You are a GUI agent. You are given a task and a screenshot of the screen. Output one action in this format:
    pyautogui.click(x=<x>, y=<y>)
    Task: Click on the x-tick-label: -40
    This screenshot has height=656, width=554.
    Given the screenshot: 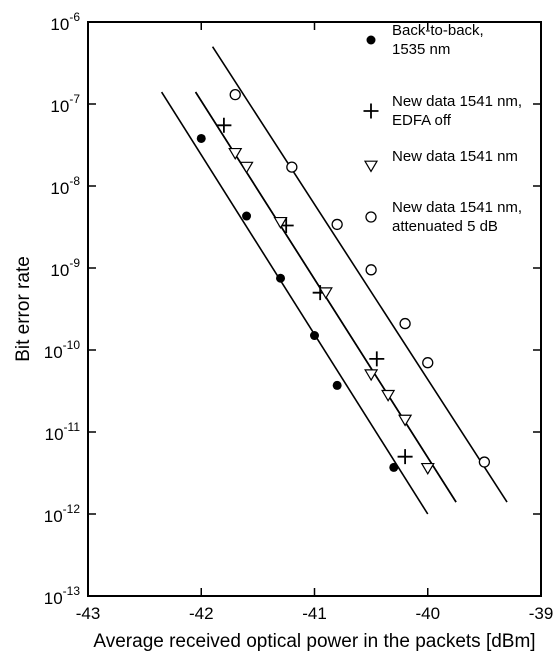 What is the action you would take?
    pyautogui.click(x=427, y=613)
    